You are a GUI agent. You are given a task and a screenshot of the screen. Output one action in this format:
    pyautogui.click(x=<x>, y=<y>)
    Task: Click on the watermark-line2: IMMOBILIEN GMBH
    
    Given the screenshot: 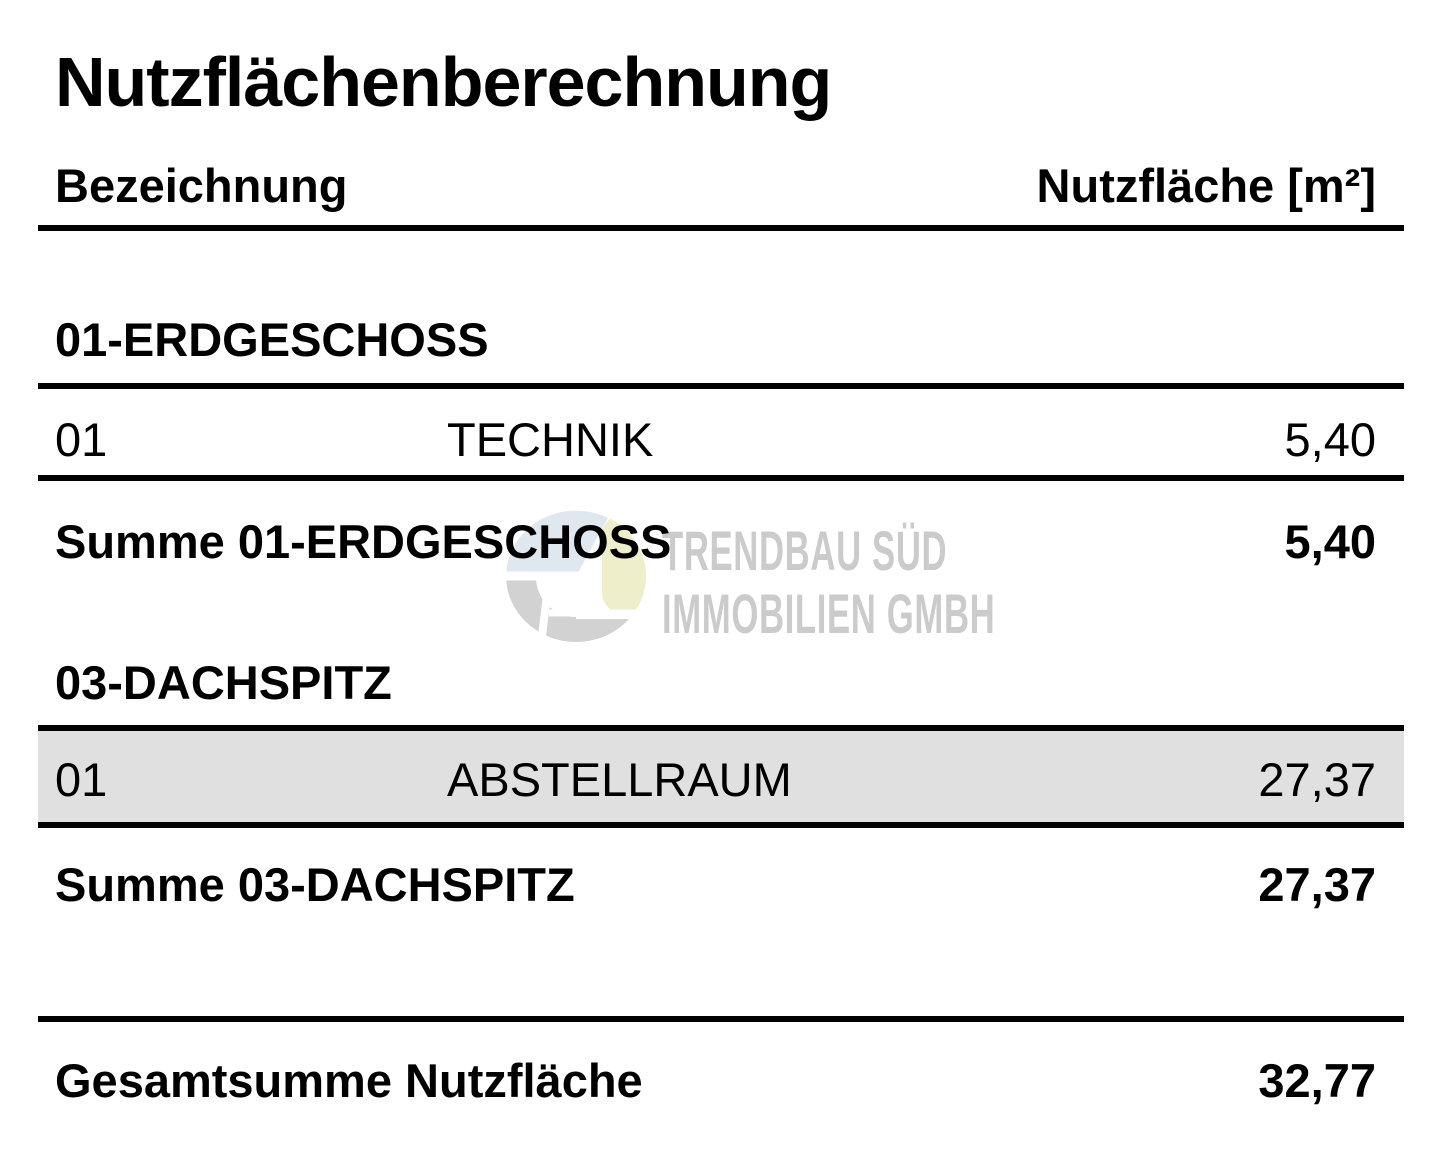 What is the action you would take?
    pyautogui.click(x=829, y=613)
    